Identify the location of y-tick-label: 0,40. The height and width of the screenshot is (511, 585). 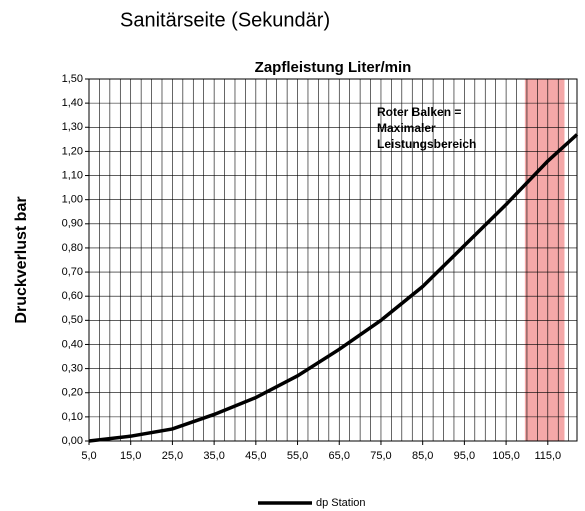
(72, 344).